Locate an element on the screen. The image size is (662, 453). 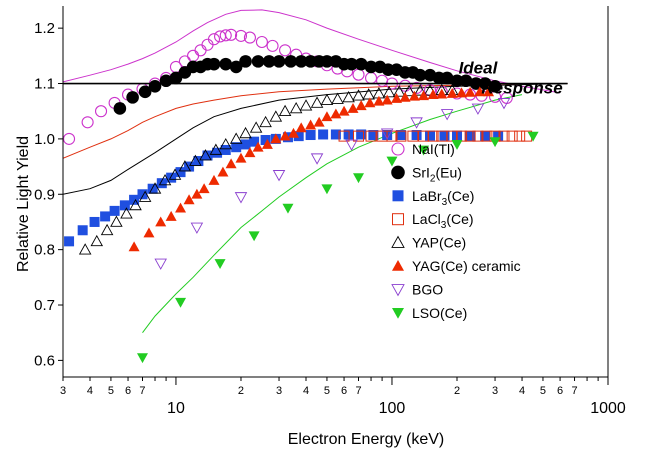
legend-label: YAP(Ce) is located at coordinates (439, 243).